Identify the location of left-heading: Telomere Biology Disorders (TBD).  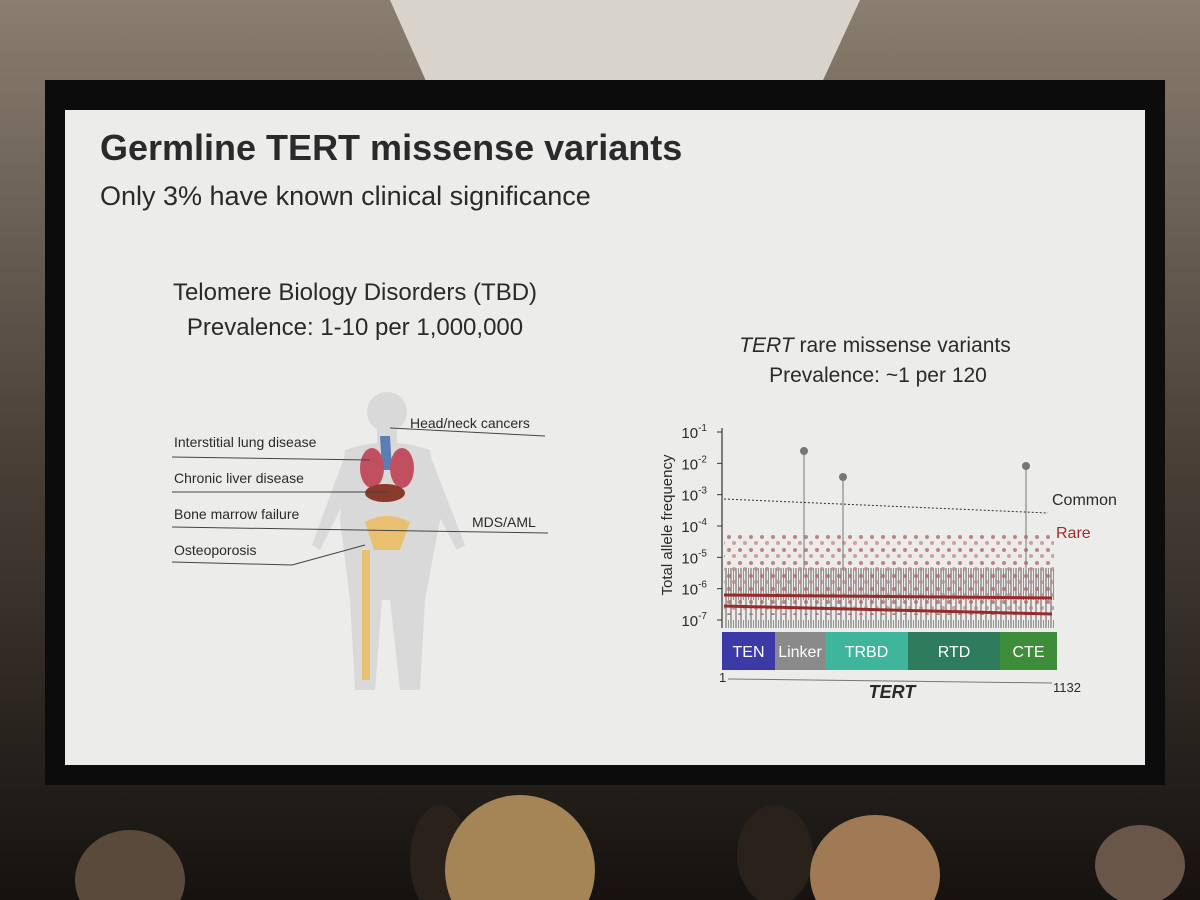
(355, 292).